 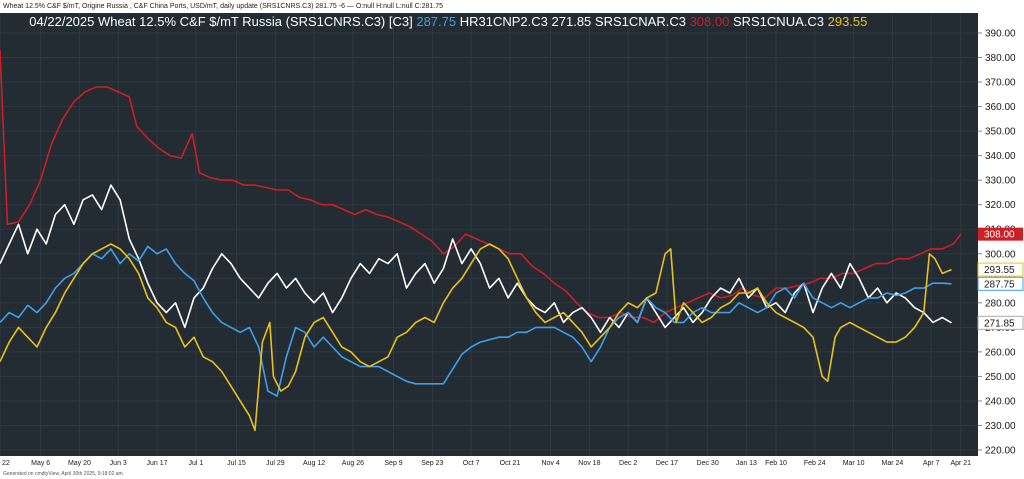 What do you see at coordinates (1000, 107) in the screenshot?
I see `y-tick-label: 360.00` at bounding box center [1000, 107].